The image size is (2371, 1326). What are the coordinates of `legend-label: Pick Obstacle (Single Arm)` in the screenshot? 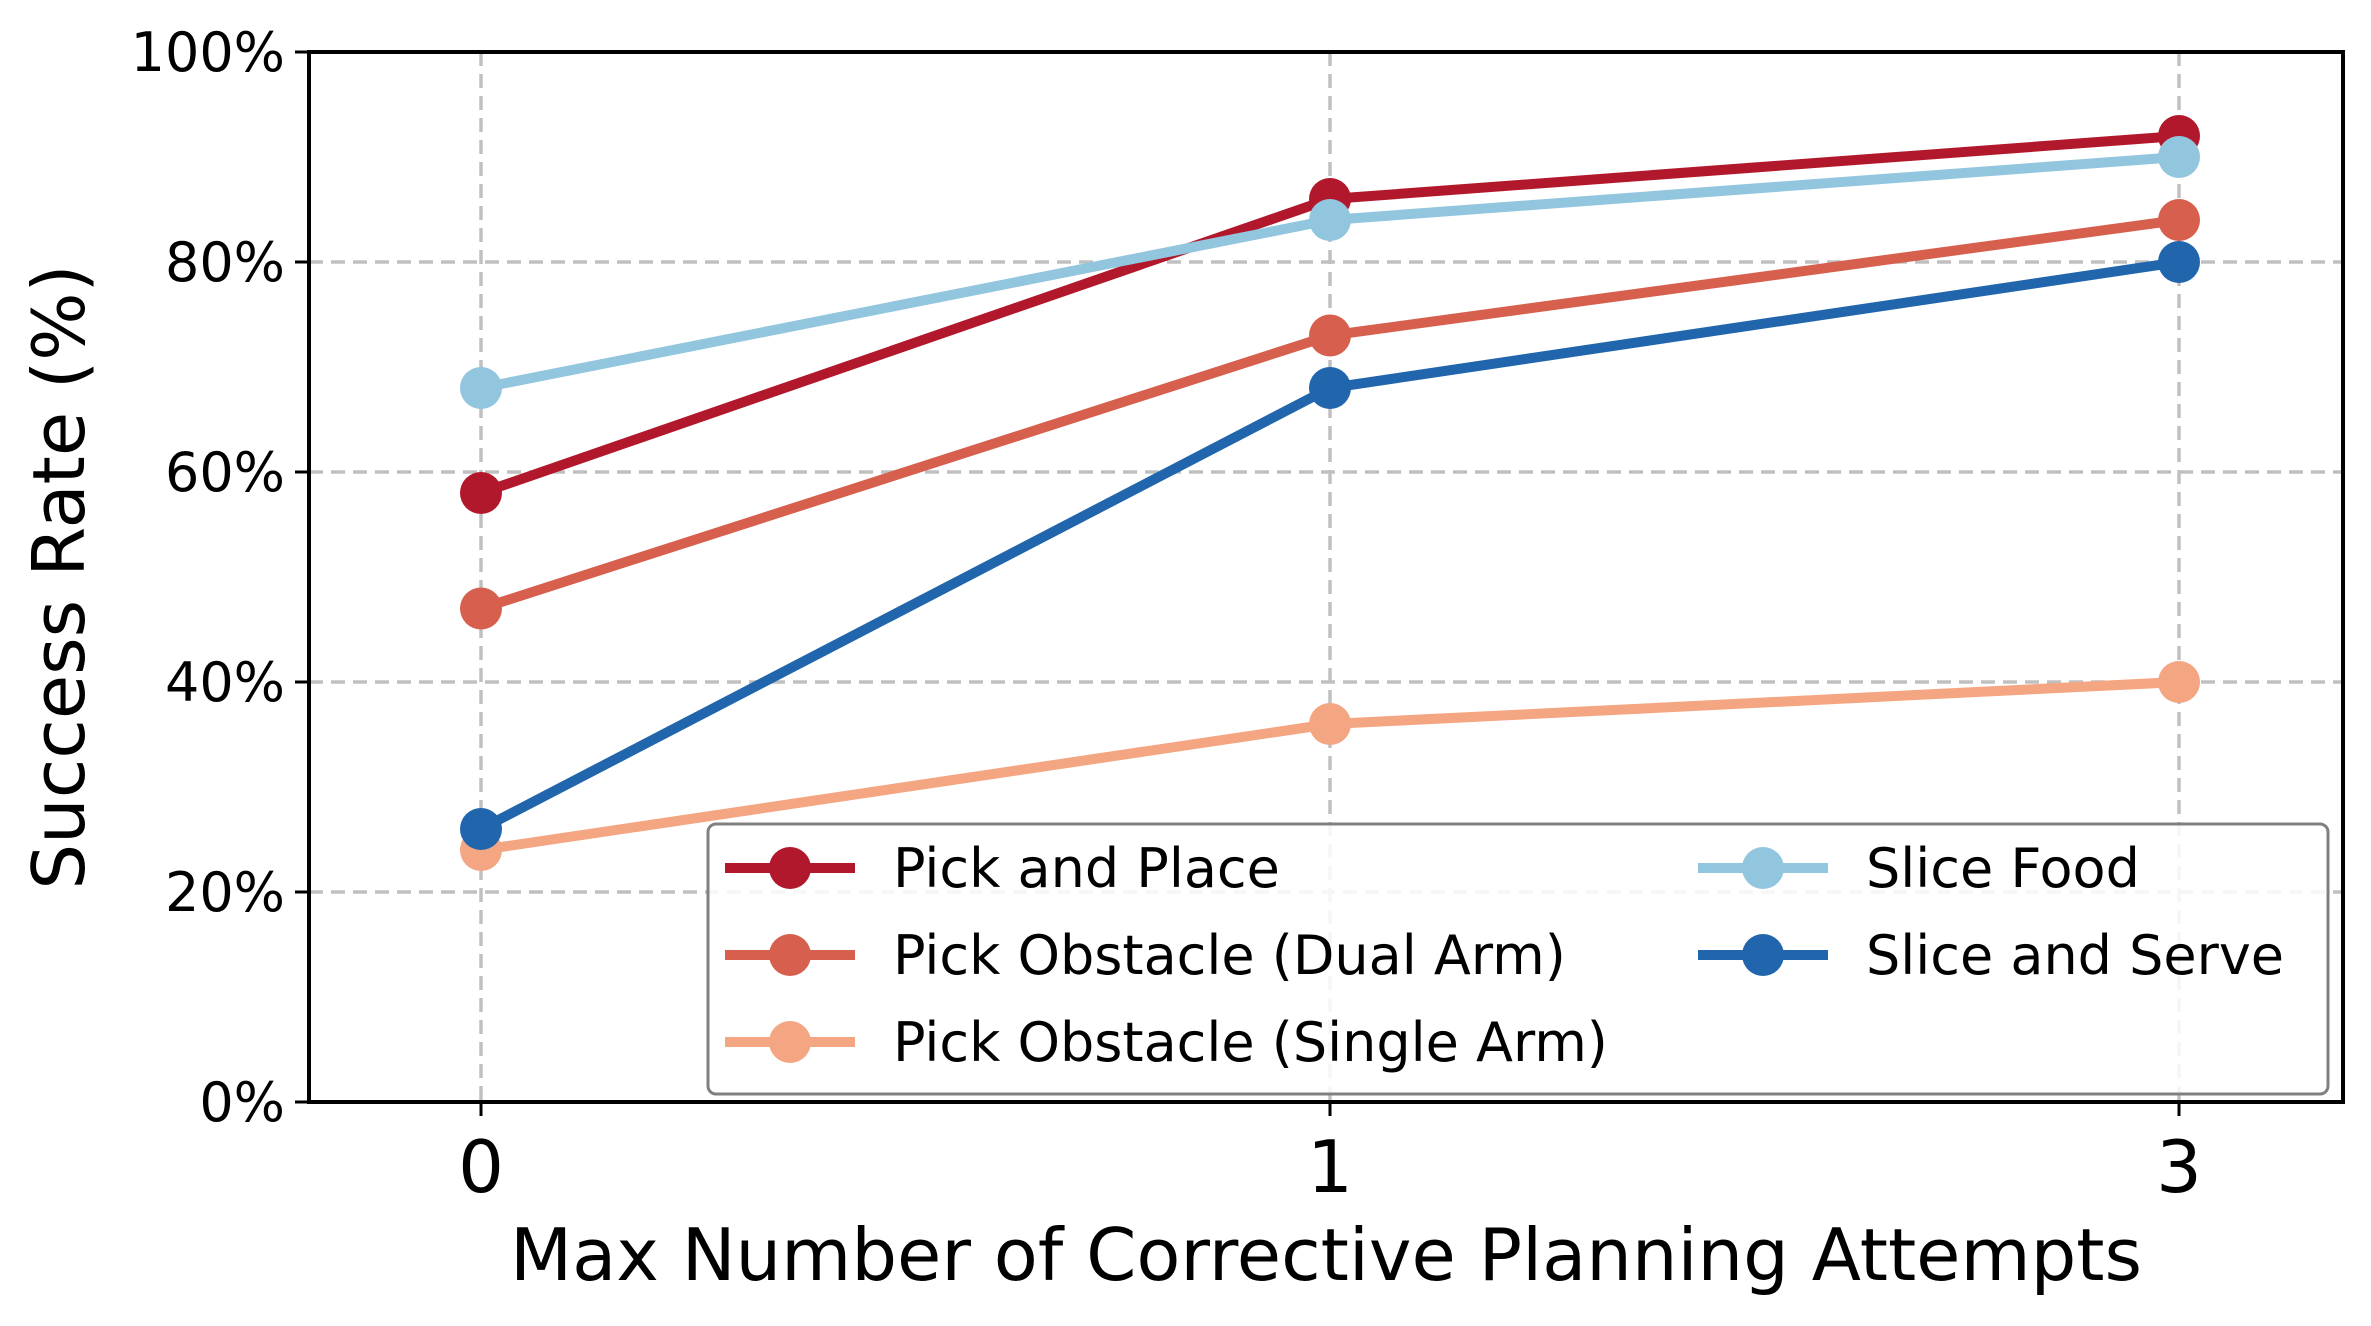 It's located at (1250, 1042).